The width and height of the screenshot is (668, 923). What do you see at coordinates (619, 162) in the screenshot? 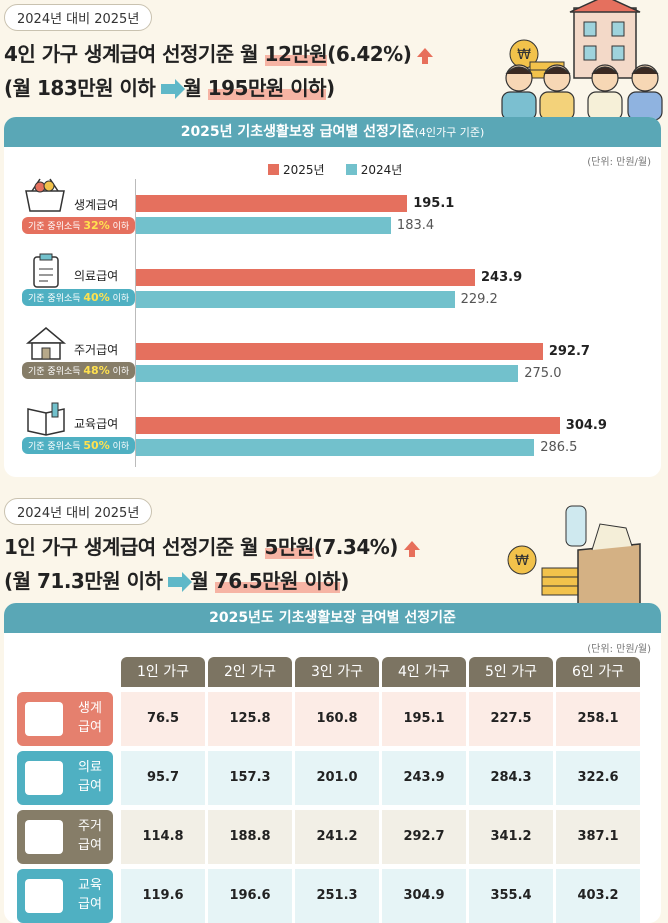
I see `chart-unit: (단위: 만원/월)` at bounding box center [619, 162].